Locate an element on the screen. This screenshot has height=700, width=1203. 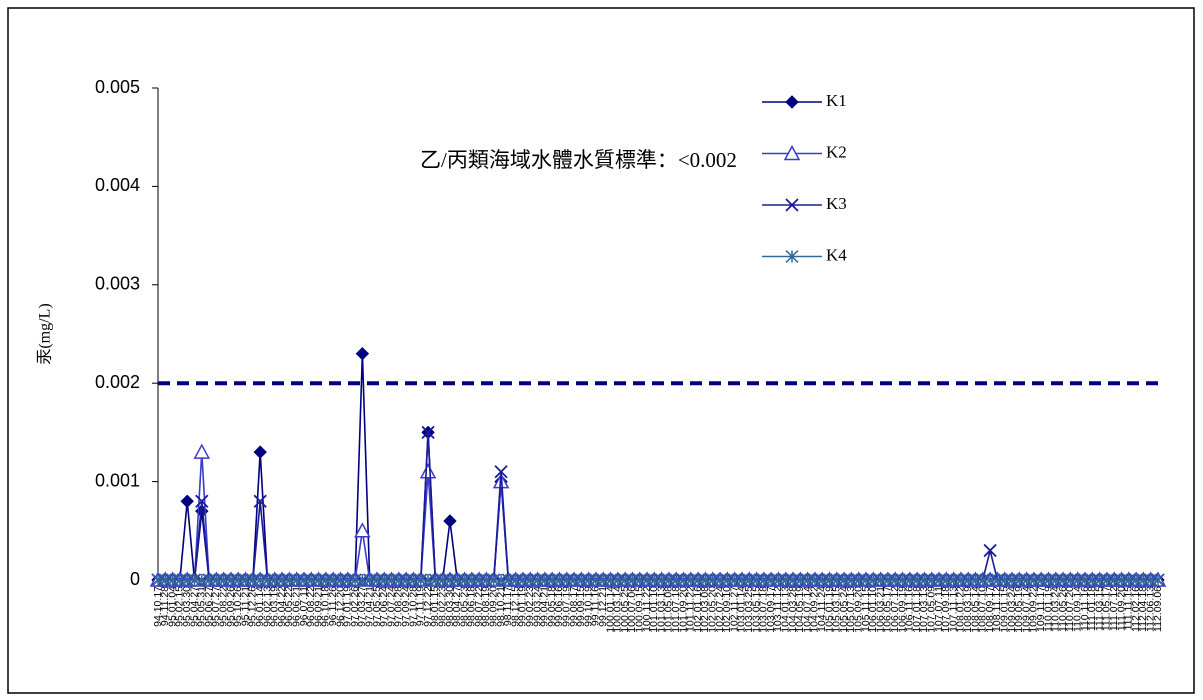
x-tick-label: 107.07.11 is located at coordinates (939, 609).